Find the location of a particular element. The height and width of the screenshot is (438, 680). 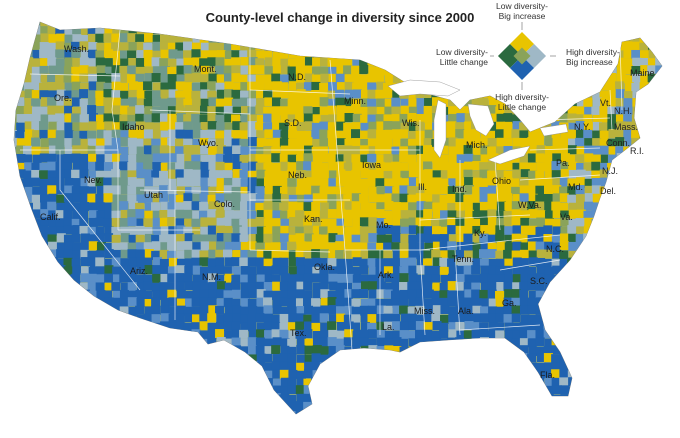

legend-bottom-line1: High diversity- is located at coordinates (522, 97).